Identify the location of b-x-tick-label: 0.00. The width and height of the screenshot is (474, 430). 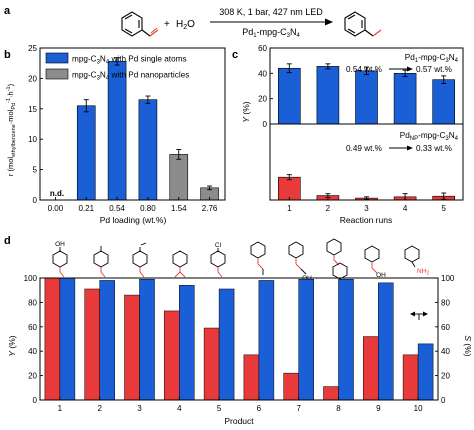
(56, 208).